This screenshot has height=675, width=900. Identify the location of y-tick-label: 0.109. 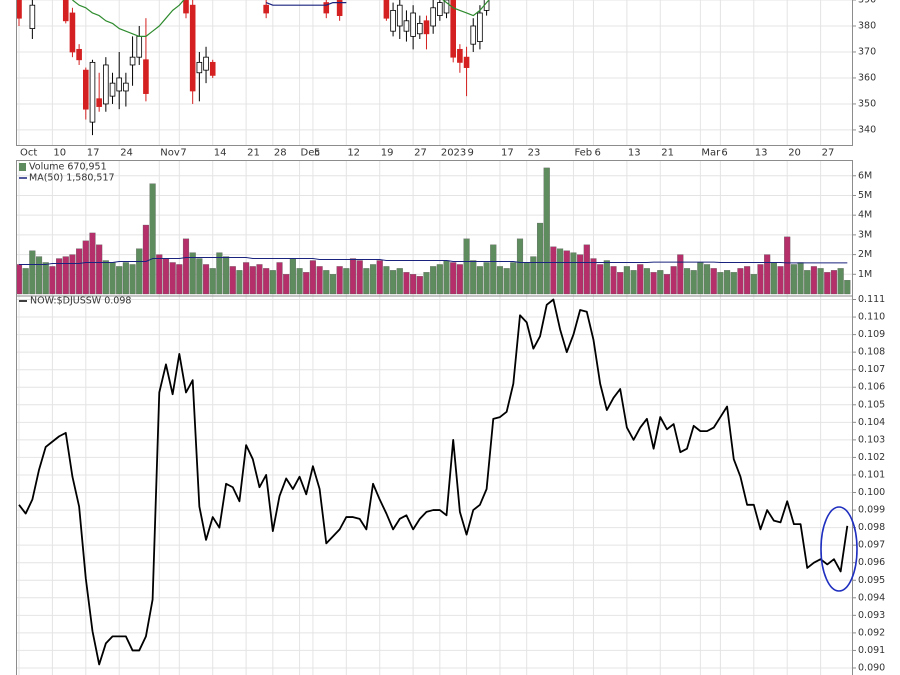
(871, 334).